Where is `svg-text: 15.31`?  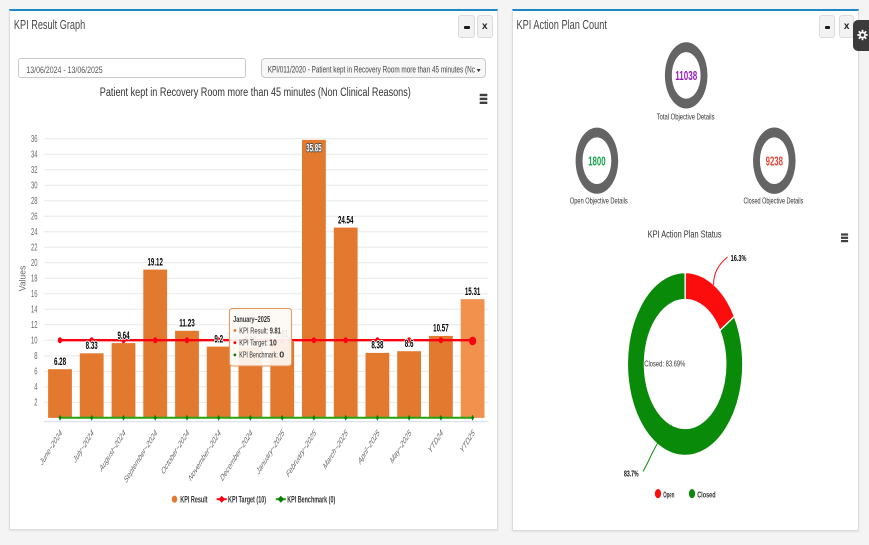
svg-text: 15.31 is located at coordinates (473, 292).